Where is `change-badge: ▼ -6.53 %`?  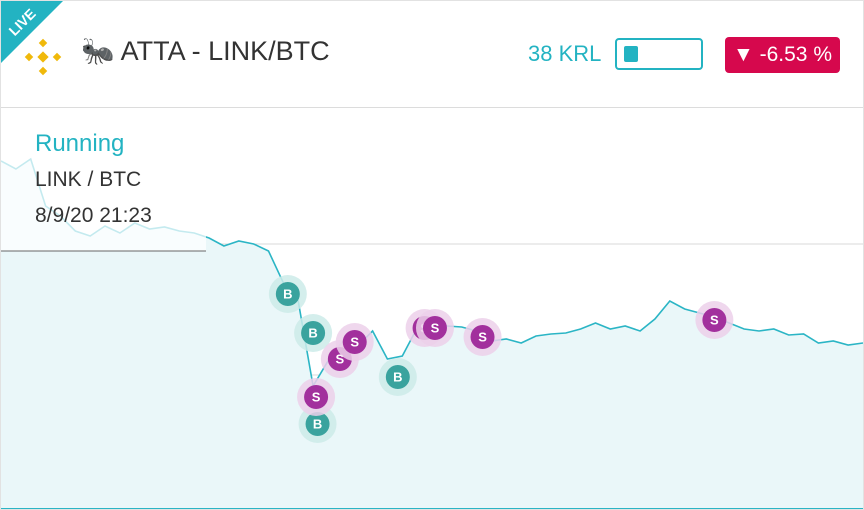 change-badge: ▼ -6.53 % is located at coordinates (782, 55).